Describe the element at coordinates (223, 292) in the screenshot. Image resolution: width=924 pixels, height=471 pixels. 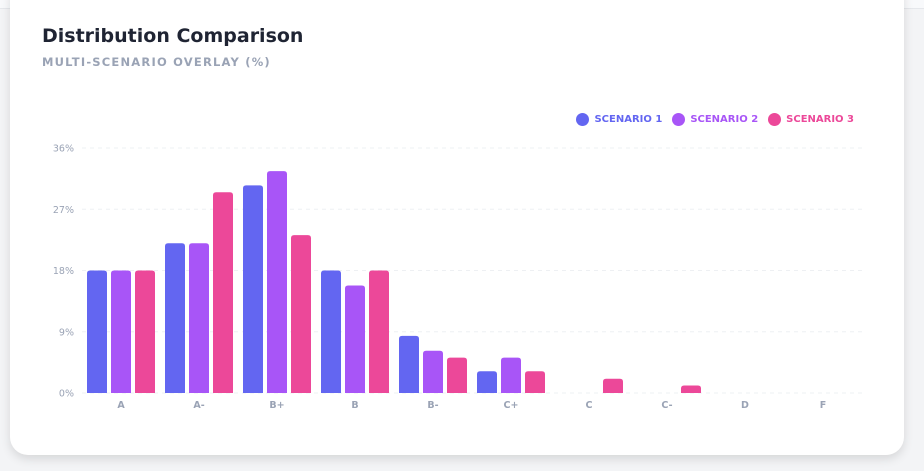
I see `bar-scenario-3-A-` at that location.